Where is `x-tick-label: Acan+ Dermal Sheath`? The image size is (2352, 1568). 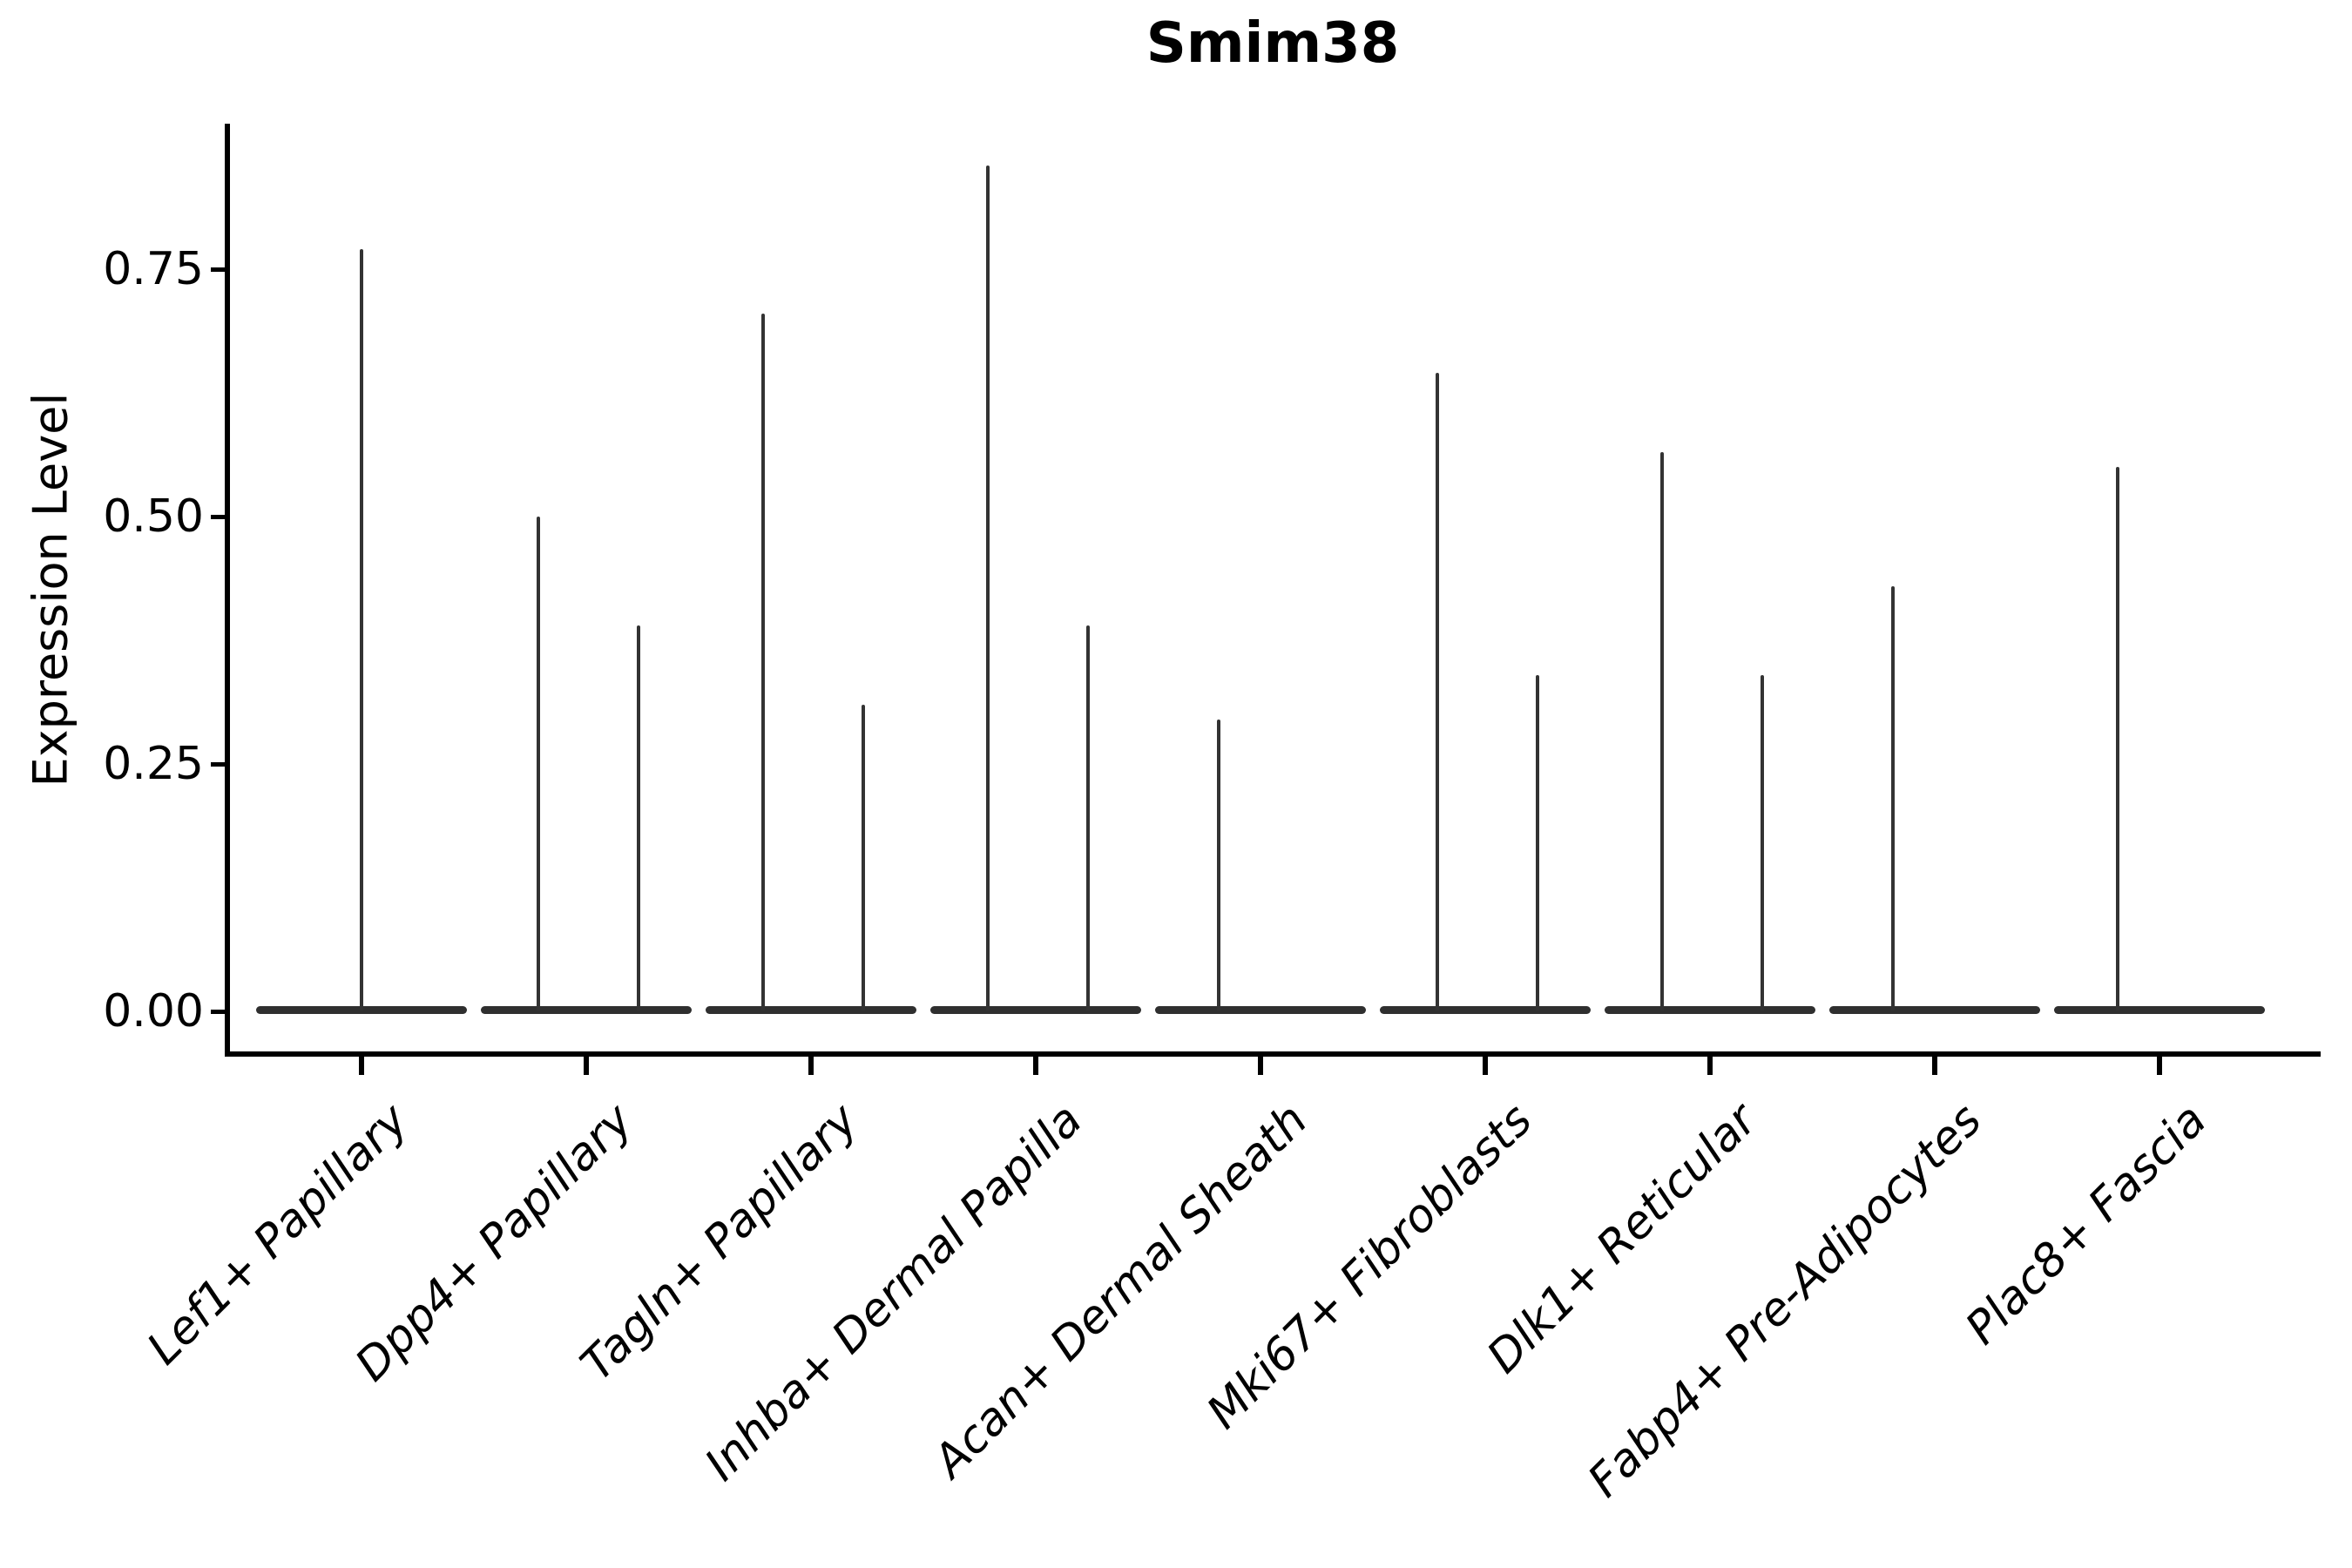 x-tick-label: Acan+ Dermal Sheath is located at coordinates (1120, 1290).